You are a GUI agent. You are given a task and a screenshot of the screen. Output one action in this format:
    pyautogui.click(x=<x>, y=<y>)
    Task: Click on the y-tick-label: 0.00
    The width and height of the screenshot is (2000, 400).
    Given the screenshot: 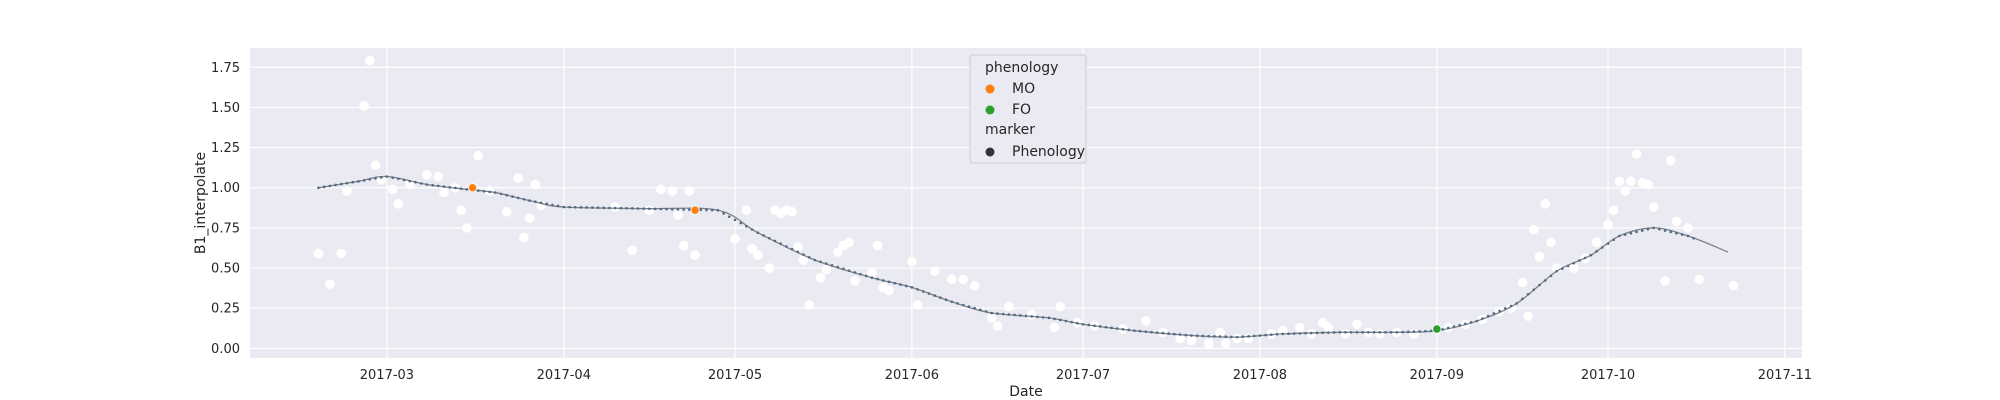 What is the action you would take?
    pyautogui.click(x=225, y=349)
    